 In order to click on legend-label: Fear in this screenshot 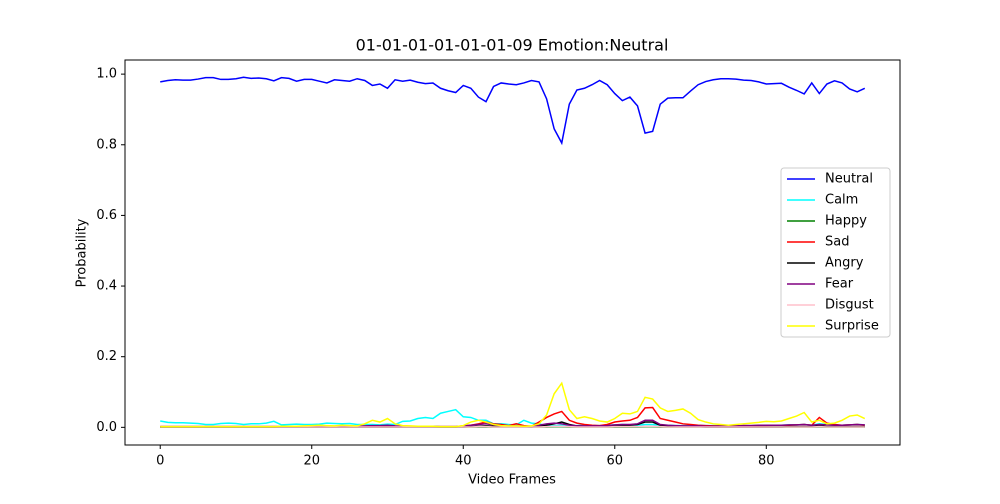, I will do `click(839, 284)`.